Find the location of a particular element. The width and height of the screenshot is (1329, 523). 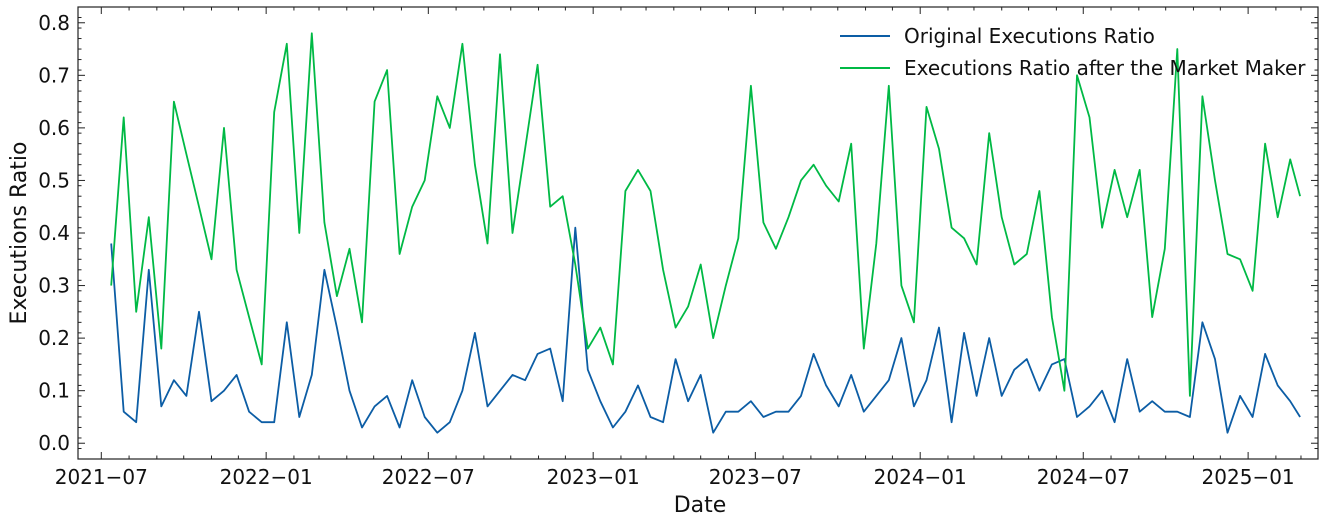

y-tick-label: 0.4 is located at coordinates (54, 233).